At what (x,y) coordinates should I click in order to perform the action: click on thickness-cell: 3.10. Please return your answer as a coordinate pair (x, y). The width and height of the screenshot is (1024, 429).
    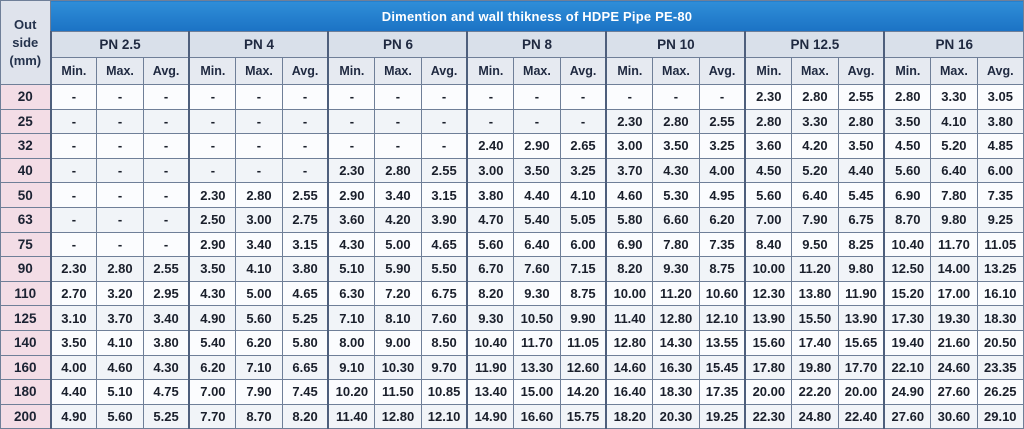
    Looking at the image, I should click on (73, 318).